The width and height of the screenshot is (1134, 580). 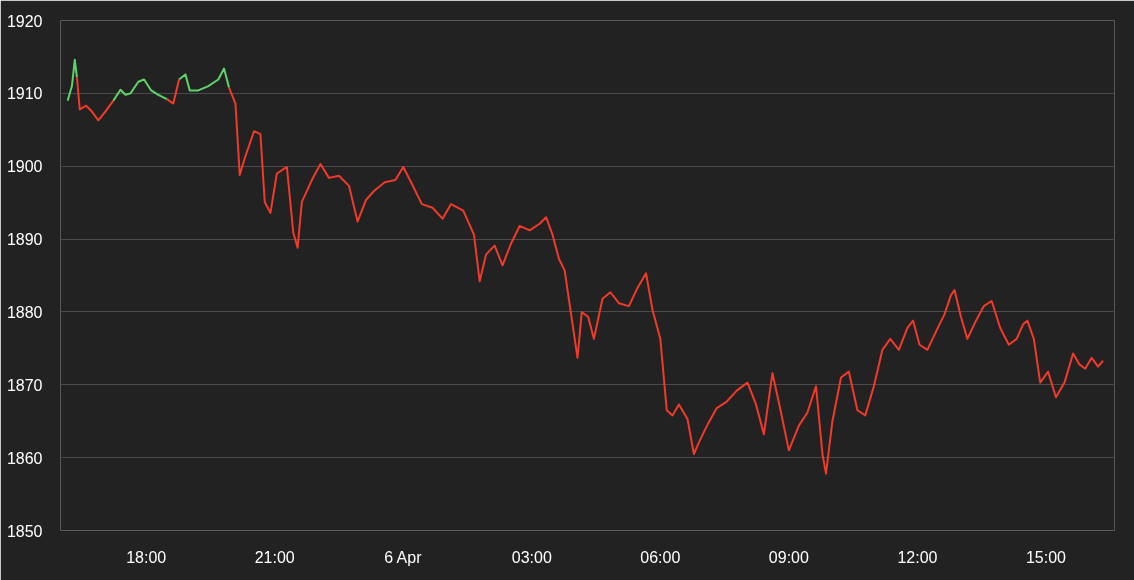 What do you see at coordinates (1046, 557) in the screenshot?
I see `x-tick-label: 15:00` at bounding box center [1046, 557].